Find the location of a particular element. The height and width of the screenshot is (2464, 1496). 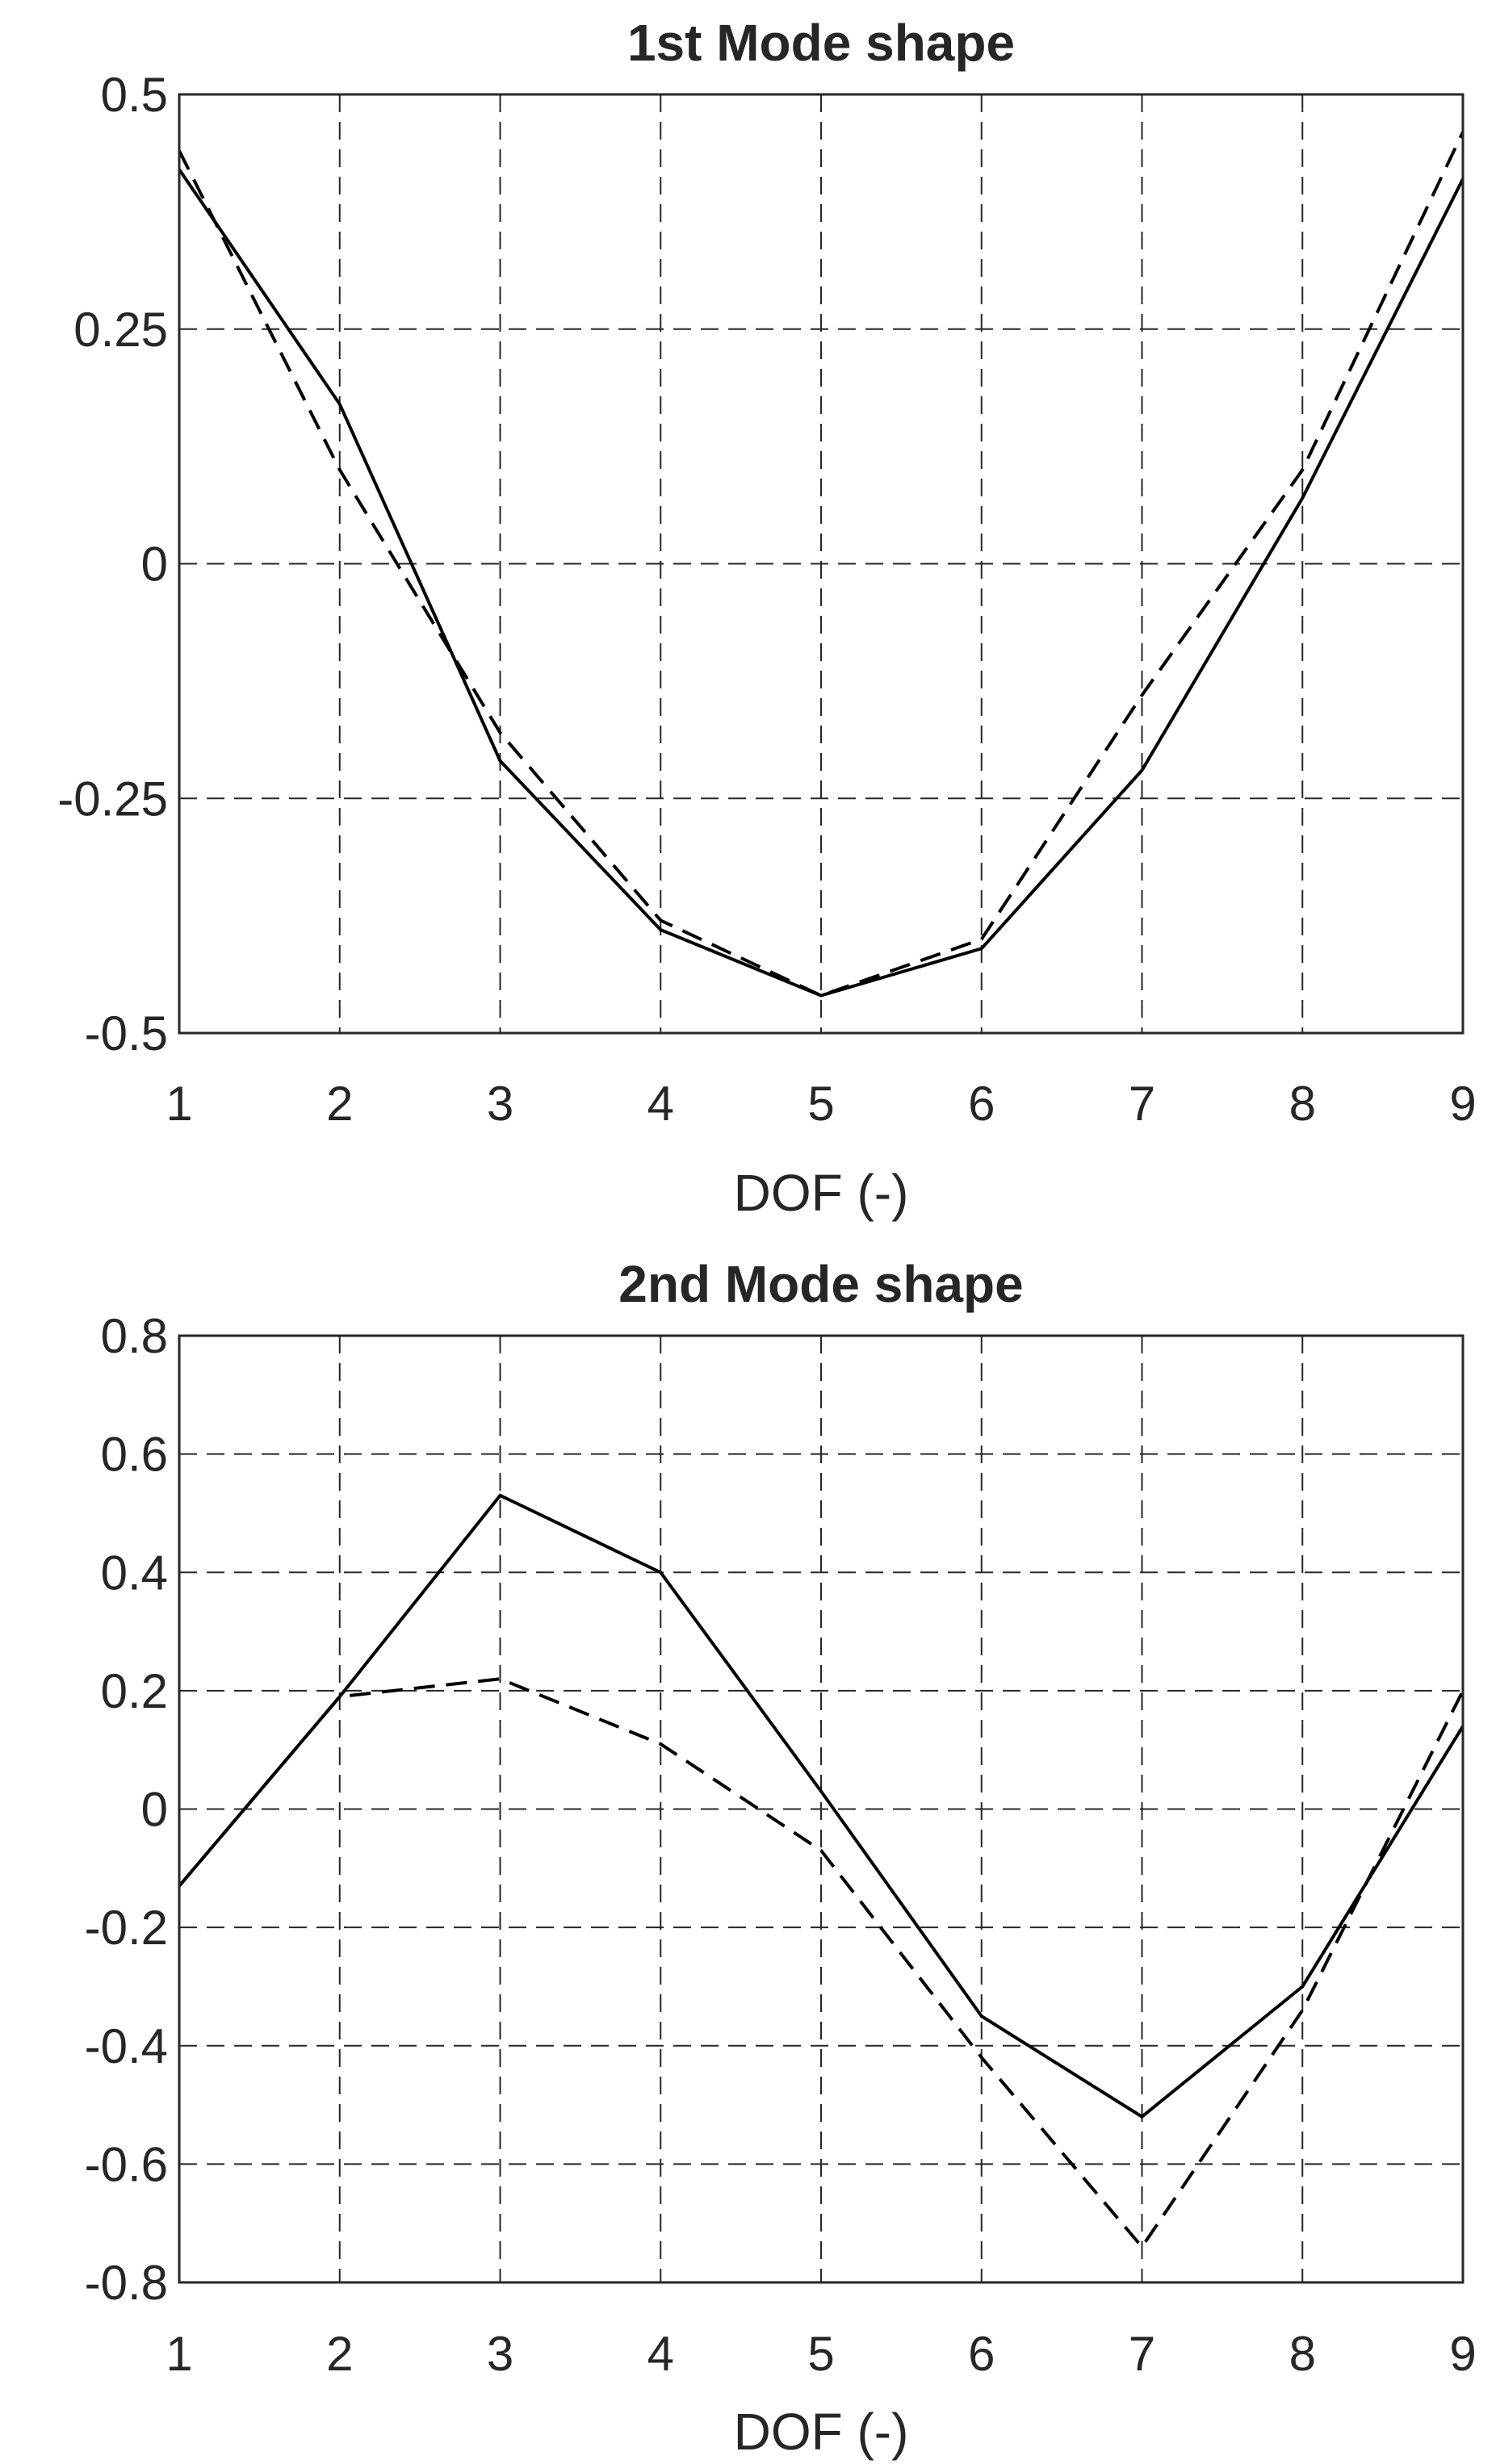

y-tick-label: -0.25 is located at coordinates (112, 799).